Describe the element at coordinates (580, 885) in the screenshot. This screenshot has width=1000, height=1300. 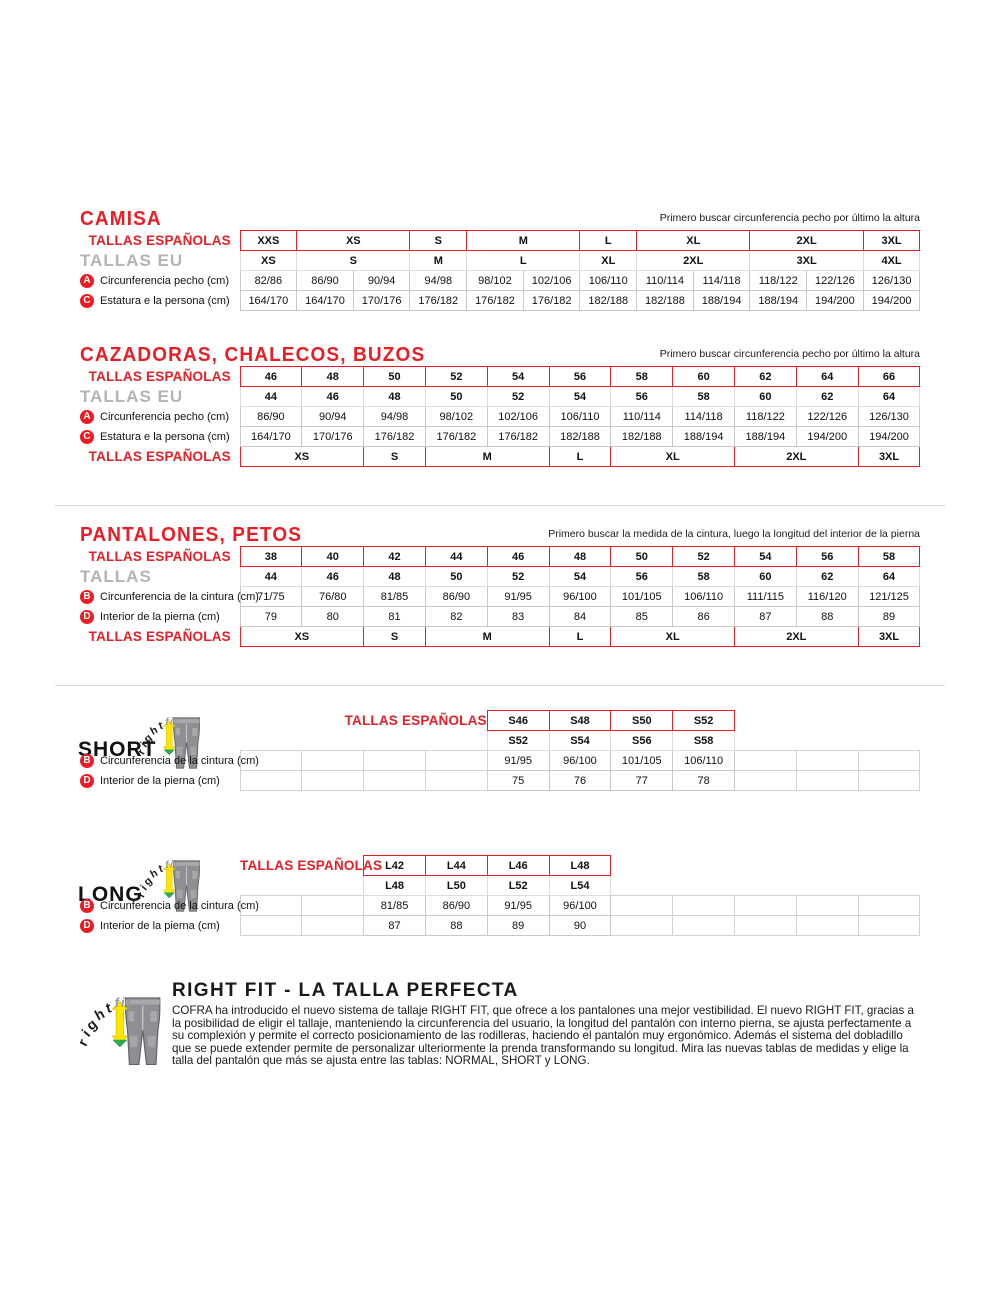
I see `eu-size-L54: L54` at that location.